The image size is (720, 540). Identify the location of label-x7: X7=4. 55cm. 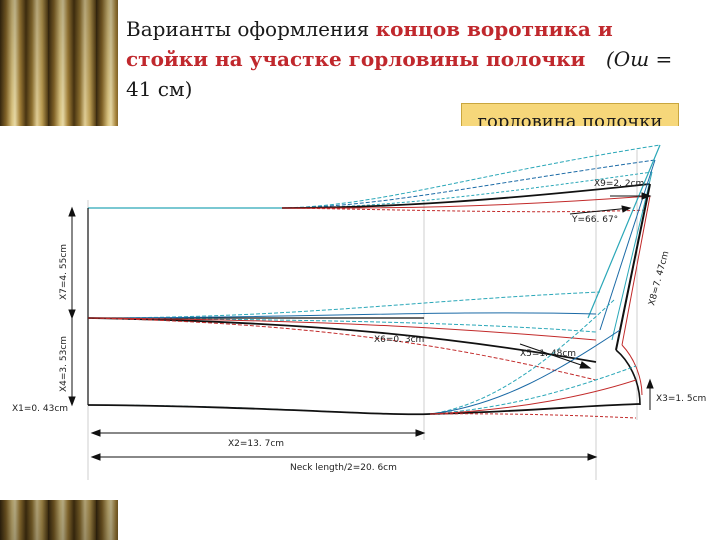
(64, 272).